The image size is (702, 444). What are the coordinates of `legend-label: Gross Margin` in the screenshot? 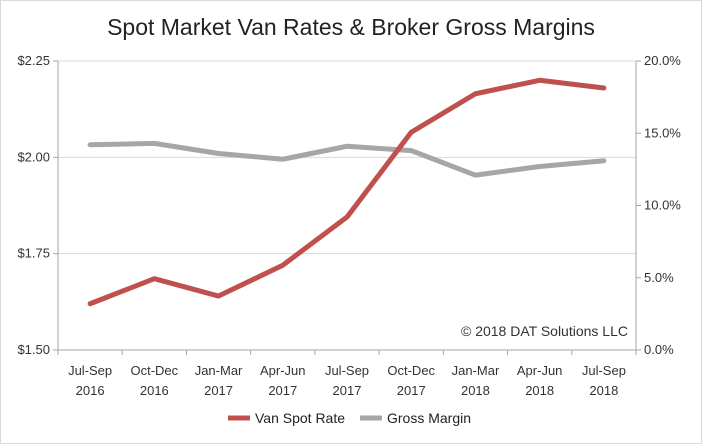 It's located at (429, 418).